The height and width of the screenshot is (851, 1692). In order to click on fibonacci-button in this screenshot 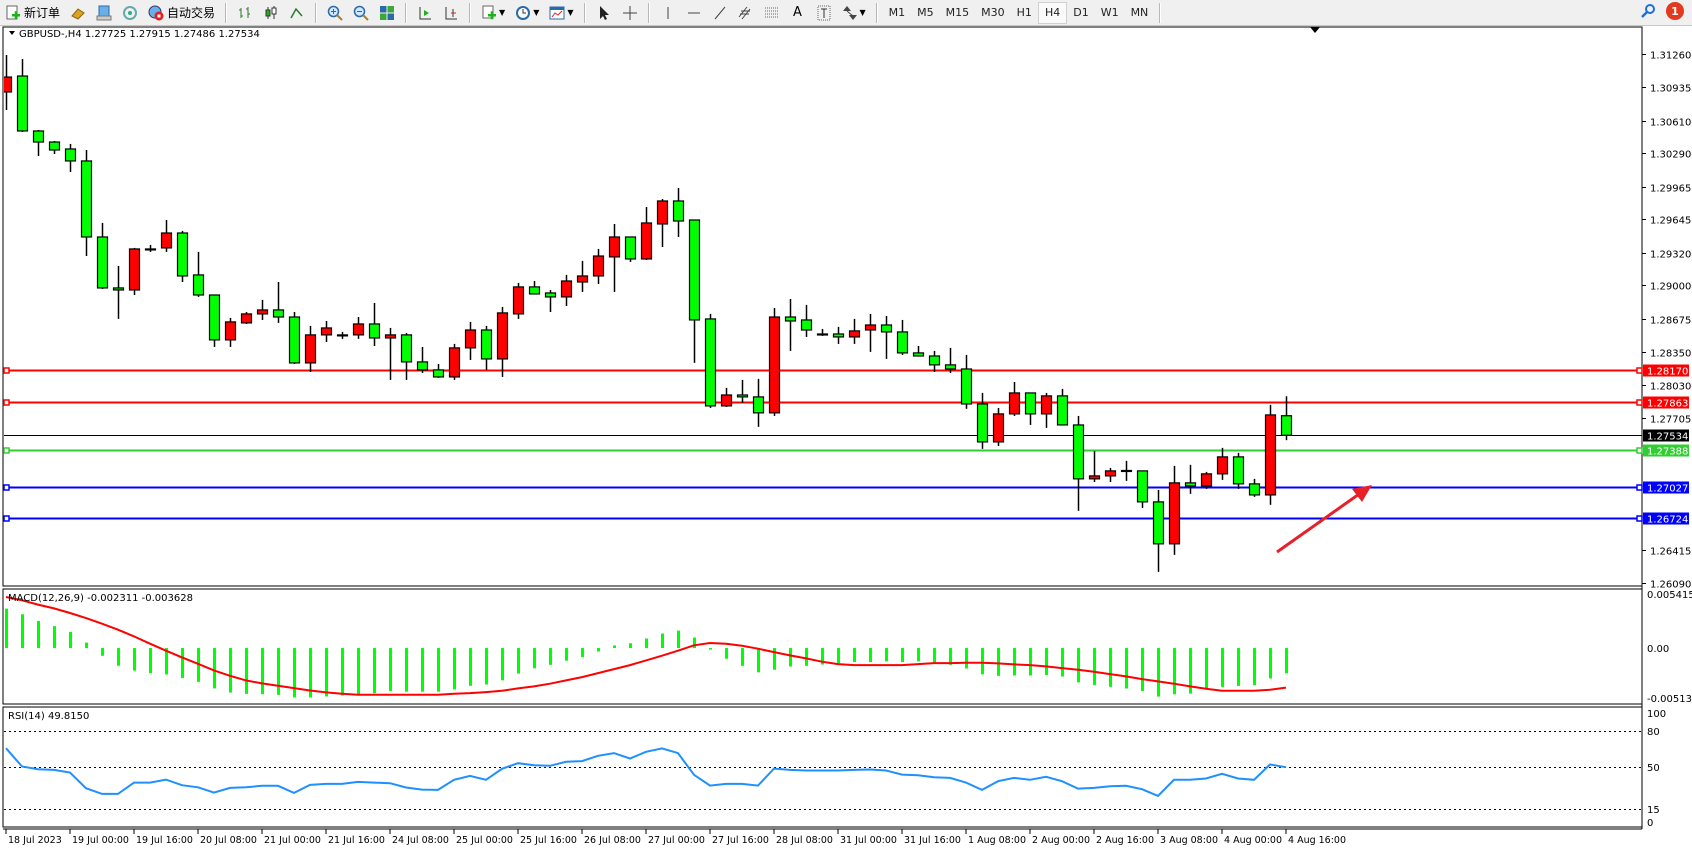, I will do `click(772, 13)`.